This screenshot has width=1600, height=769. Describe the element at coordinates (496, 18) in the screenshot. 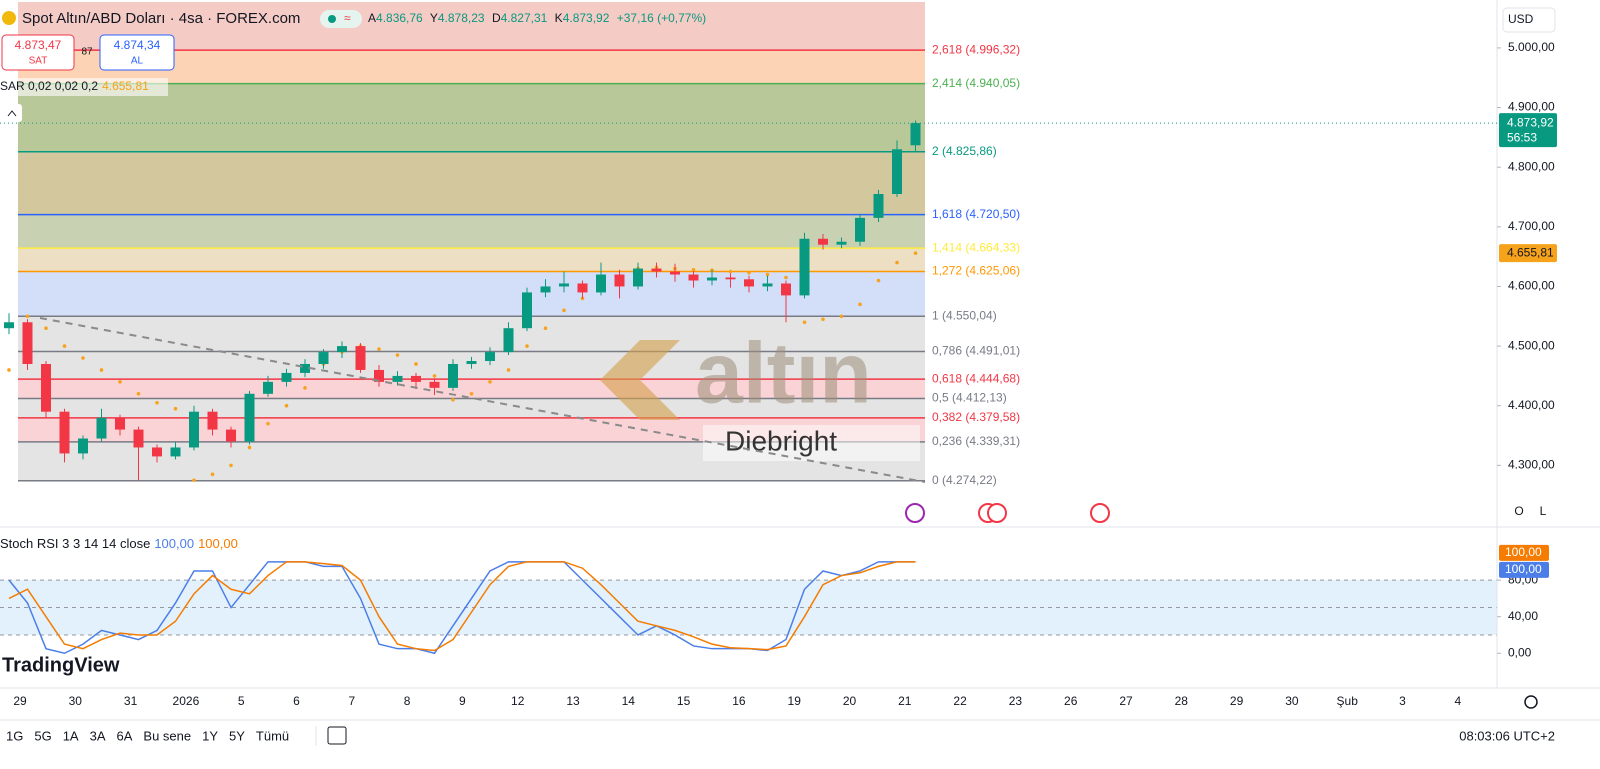

I see `ohlc-label: D` at that location.